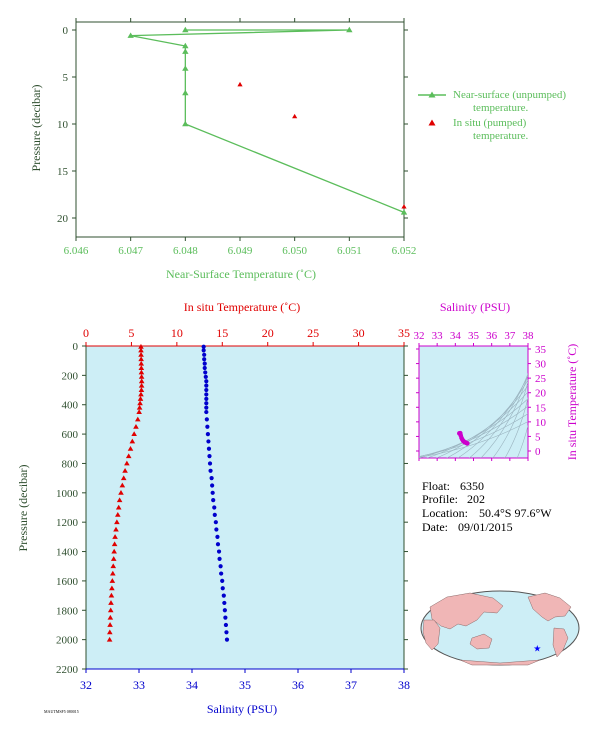 This screenshot has height=732, width=601. What do you see at coordinates (23, 508) in the screenshot?
I see `profile-y-label: Pressure (decibar)` at bounding box center [23, 508].